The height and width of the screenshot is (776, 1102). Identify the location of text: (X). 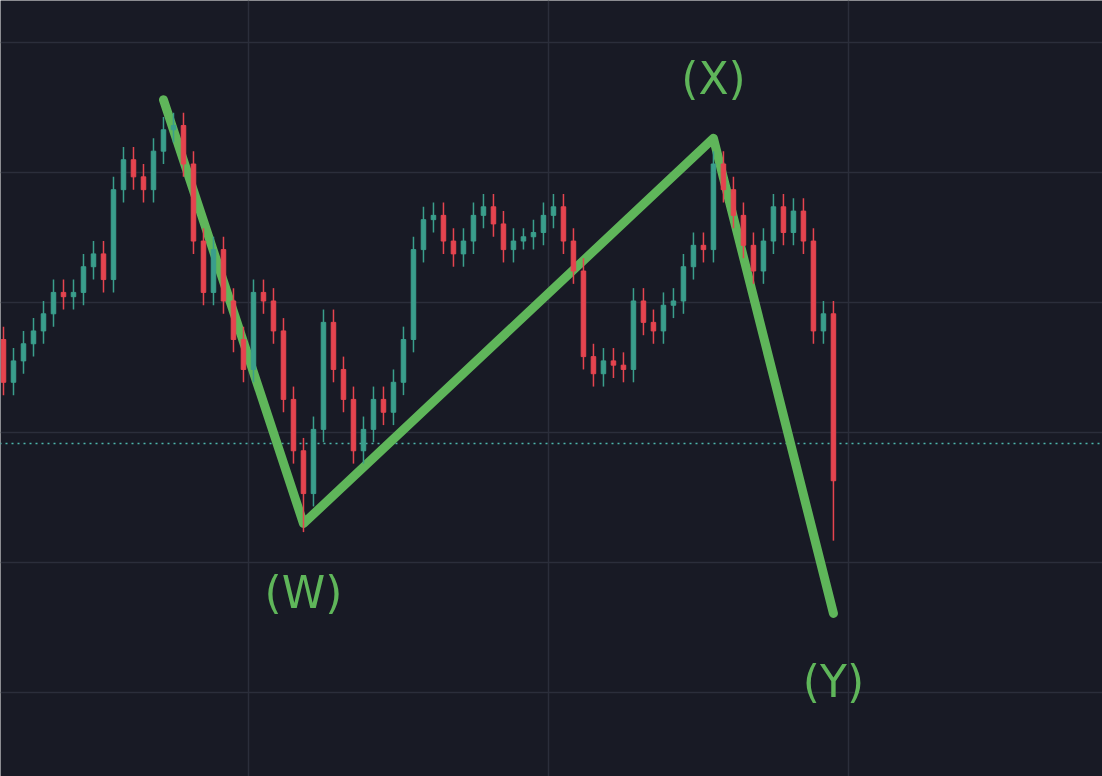
(713, 78).